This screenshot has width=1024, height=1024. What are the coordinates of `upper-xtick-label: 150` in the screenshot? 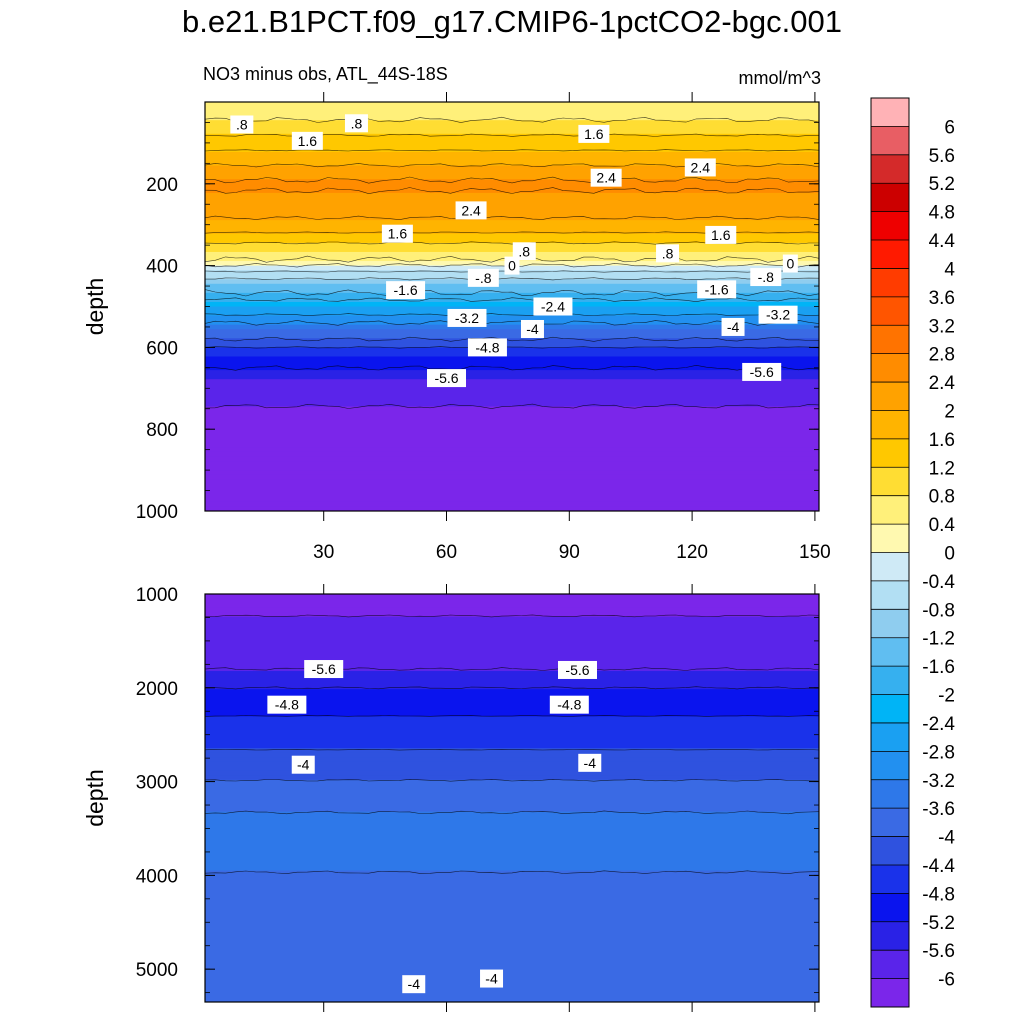 It's located at (815, 552).